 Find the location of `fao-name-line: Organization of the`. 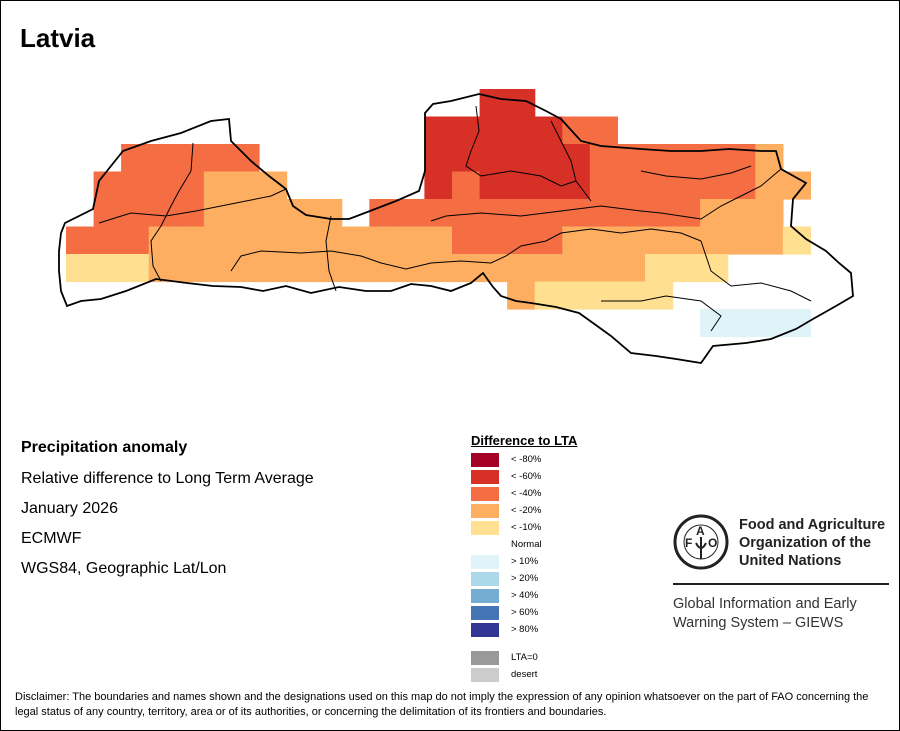

fao-name-line: Organization of the is located at coordinates (805, 543).